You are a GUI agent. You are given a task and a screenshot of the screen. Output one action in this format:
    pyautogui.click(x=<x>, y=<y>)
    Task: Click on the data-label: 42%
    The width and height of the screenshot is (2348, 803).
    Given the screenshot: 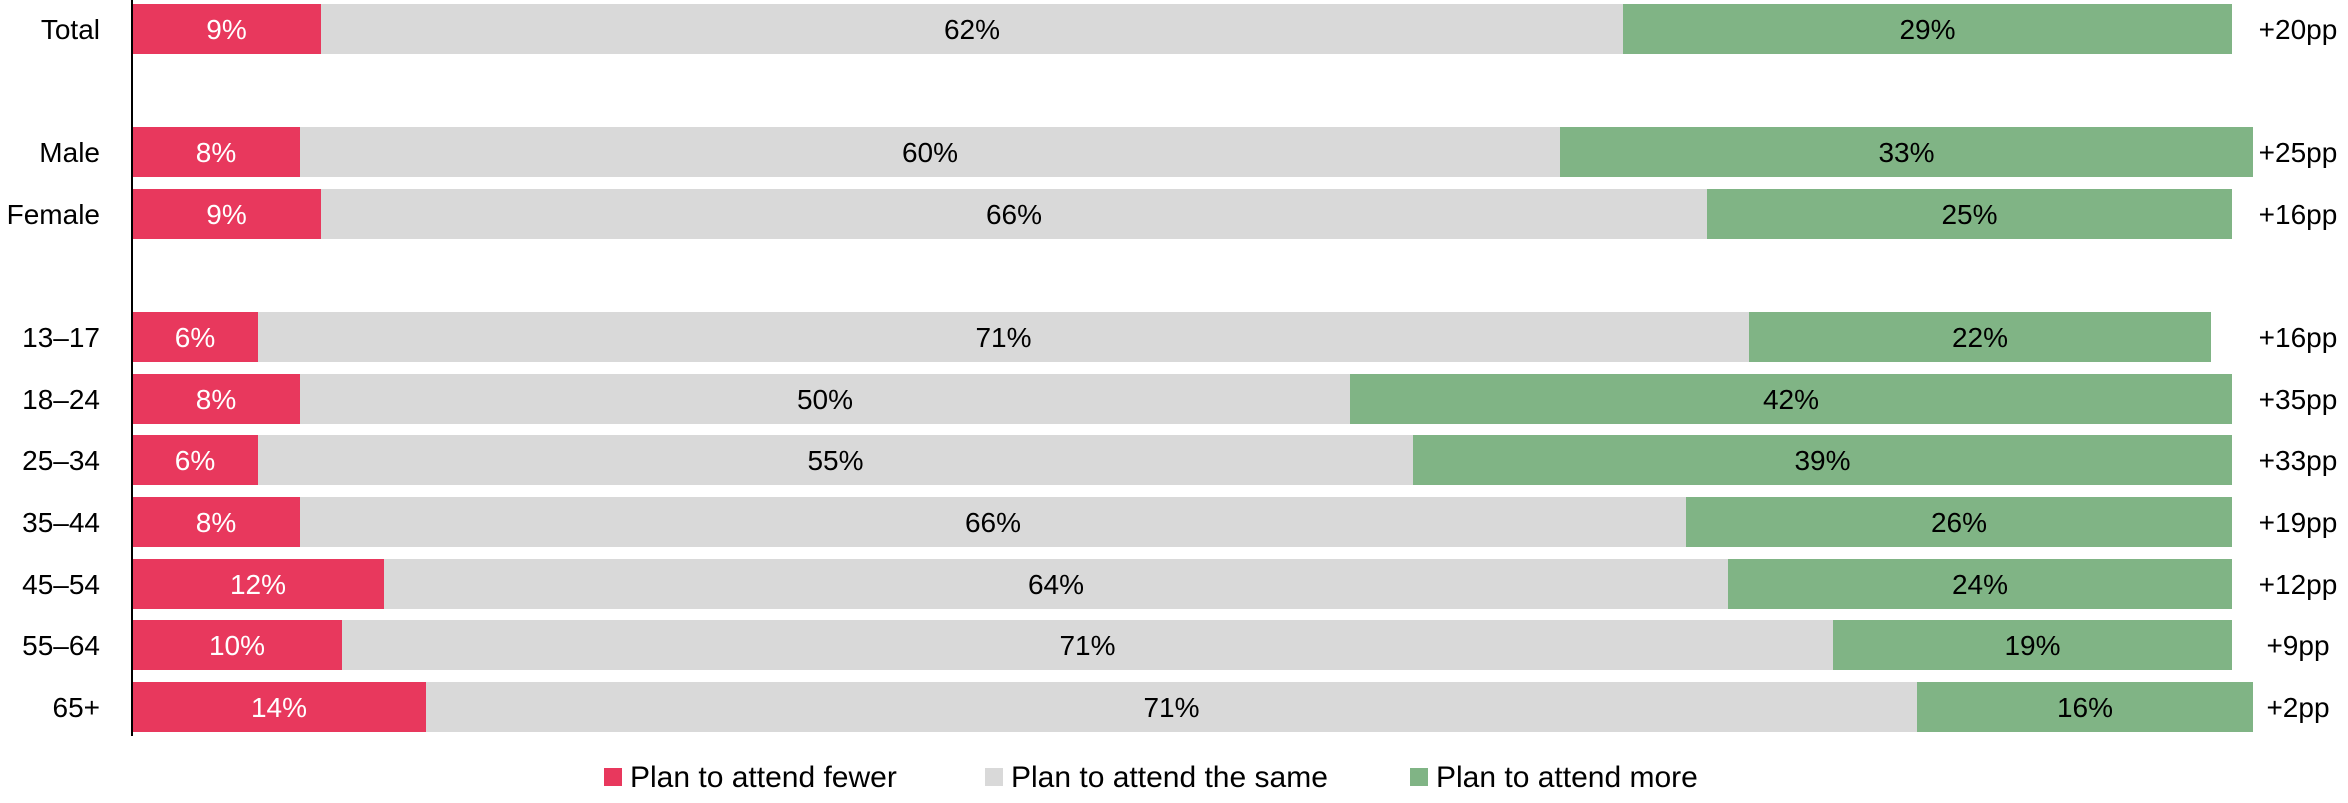 What is the action you would take?
    pyautogui.click(x=1791, y=399)
    